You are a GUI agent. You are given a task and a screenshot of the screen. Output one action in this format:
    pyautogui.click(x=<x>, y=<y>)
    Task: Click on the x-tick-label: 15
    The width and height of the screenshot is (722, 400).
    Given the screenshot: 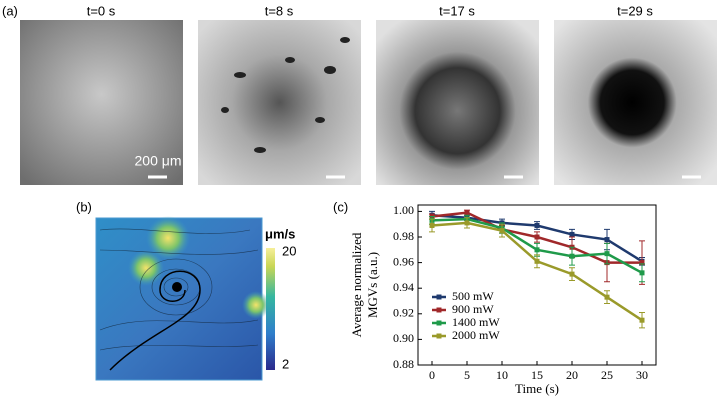 What is the action you would take?
    pyautogui.click(x=537, y=375)
    